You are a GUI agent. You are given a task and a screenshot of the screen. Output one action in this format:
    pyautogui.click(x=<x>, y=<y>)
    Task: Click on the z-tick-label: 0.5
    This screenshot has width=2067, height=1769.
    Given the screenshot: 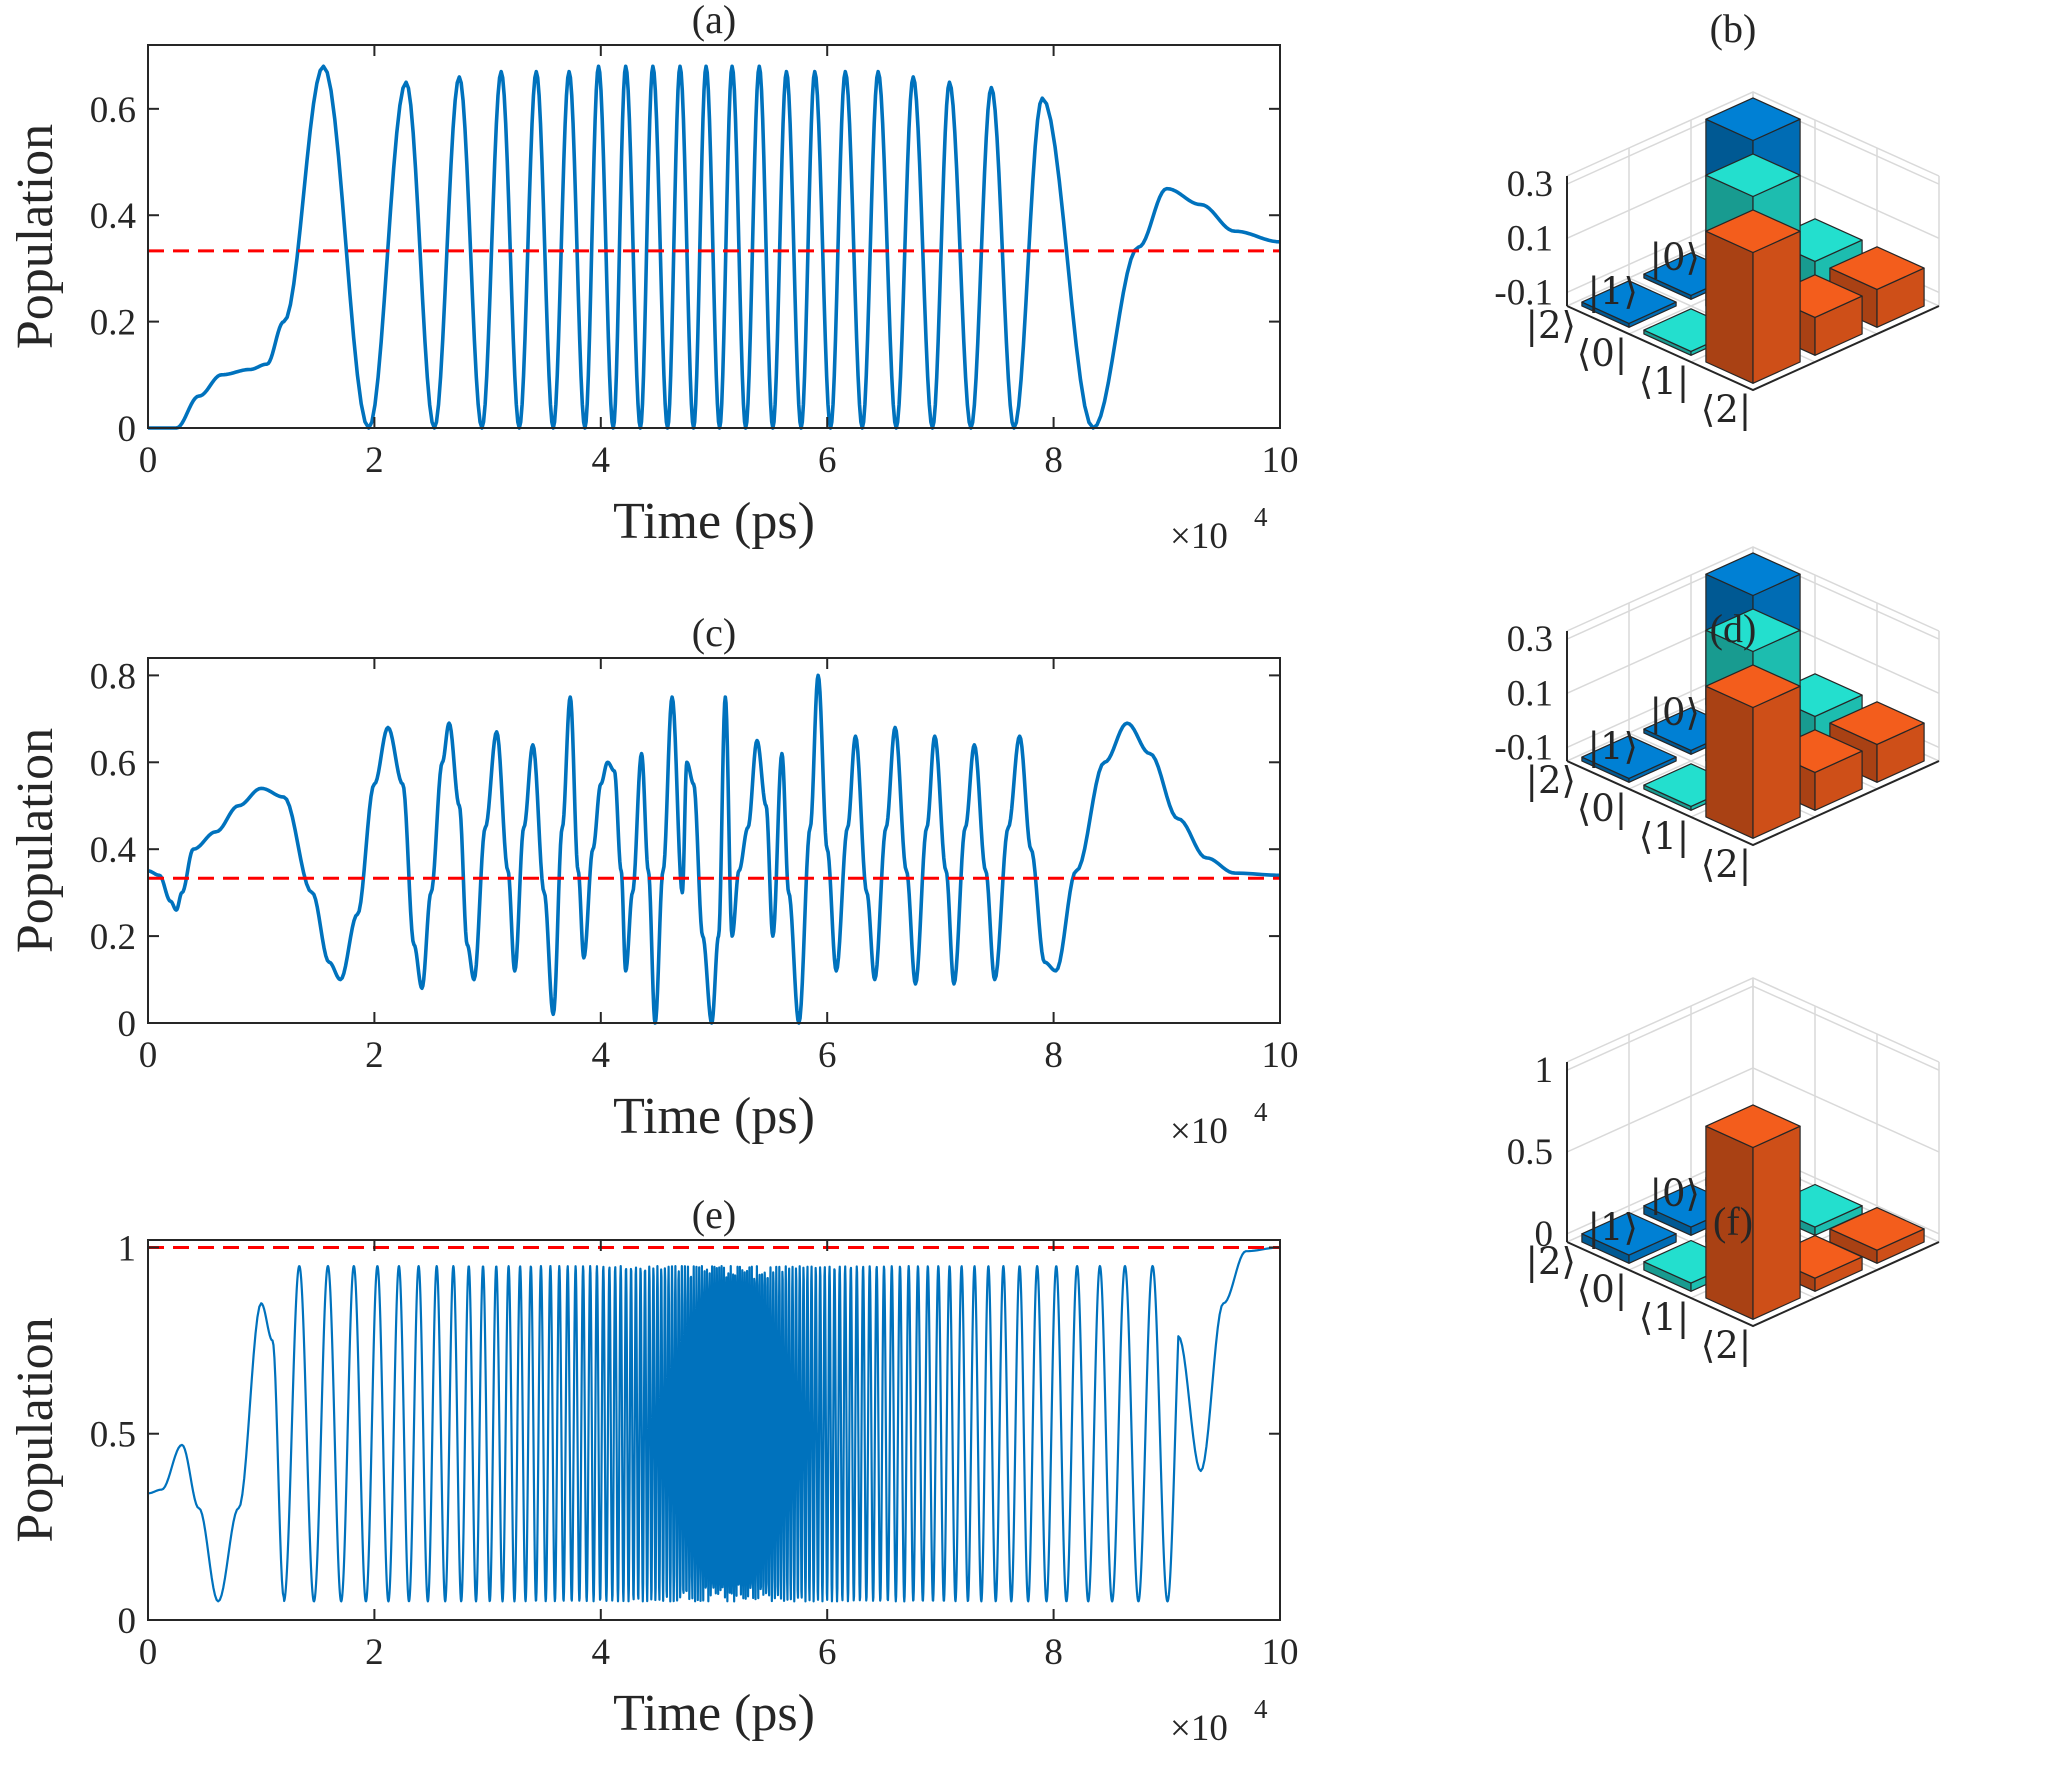 What is the action you would take?
    pyautogui.click(x=1530, y=1152)
    